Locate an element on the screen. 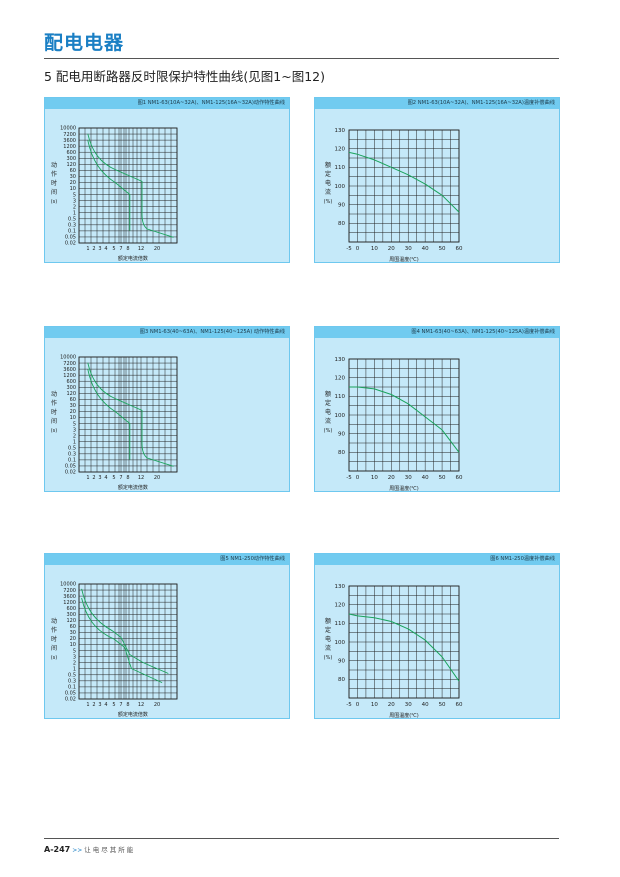  y-tick-label: 600 is located at coordinates (71, 153).